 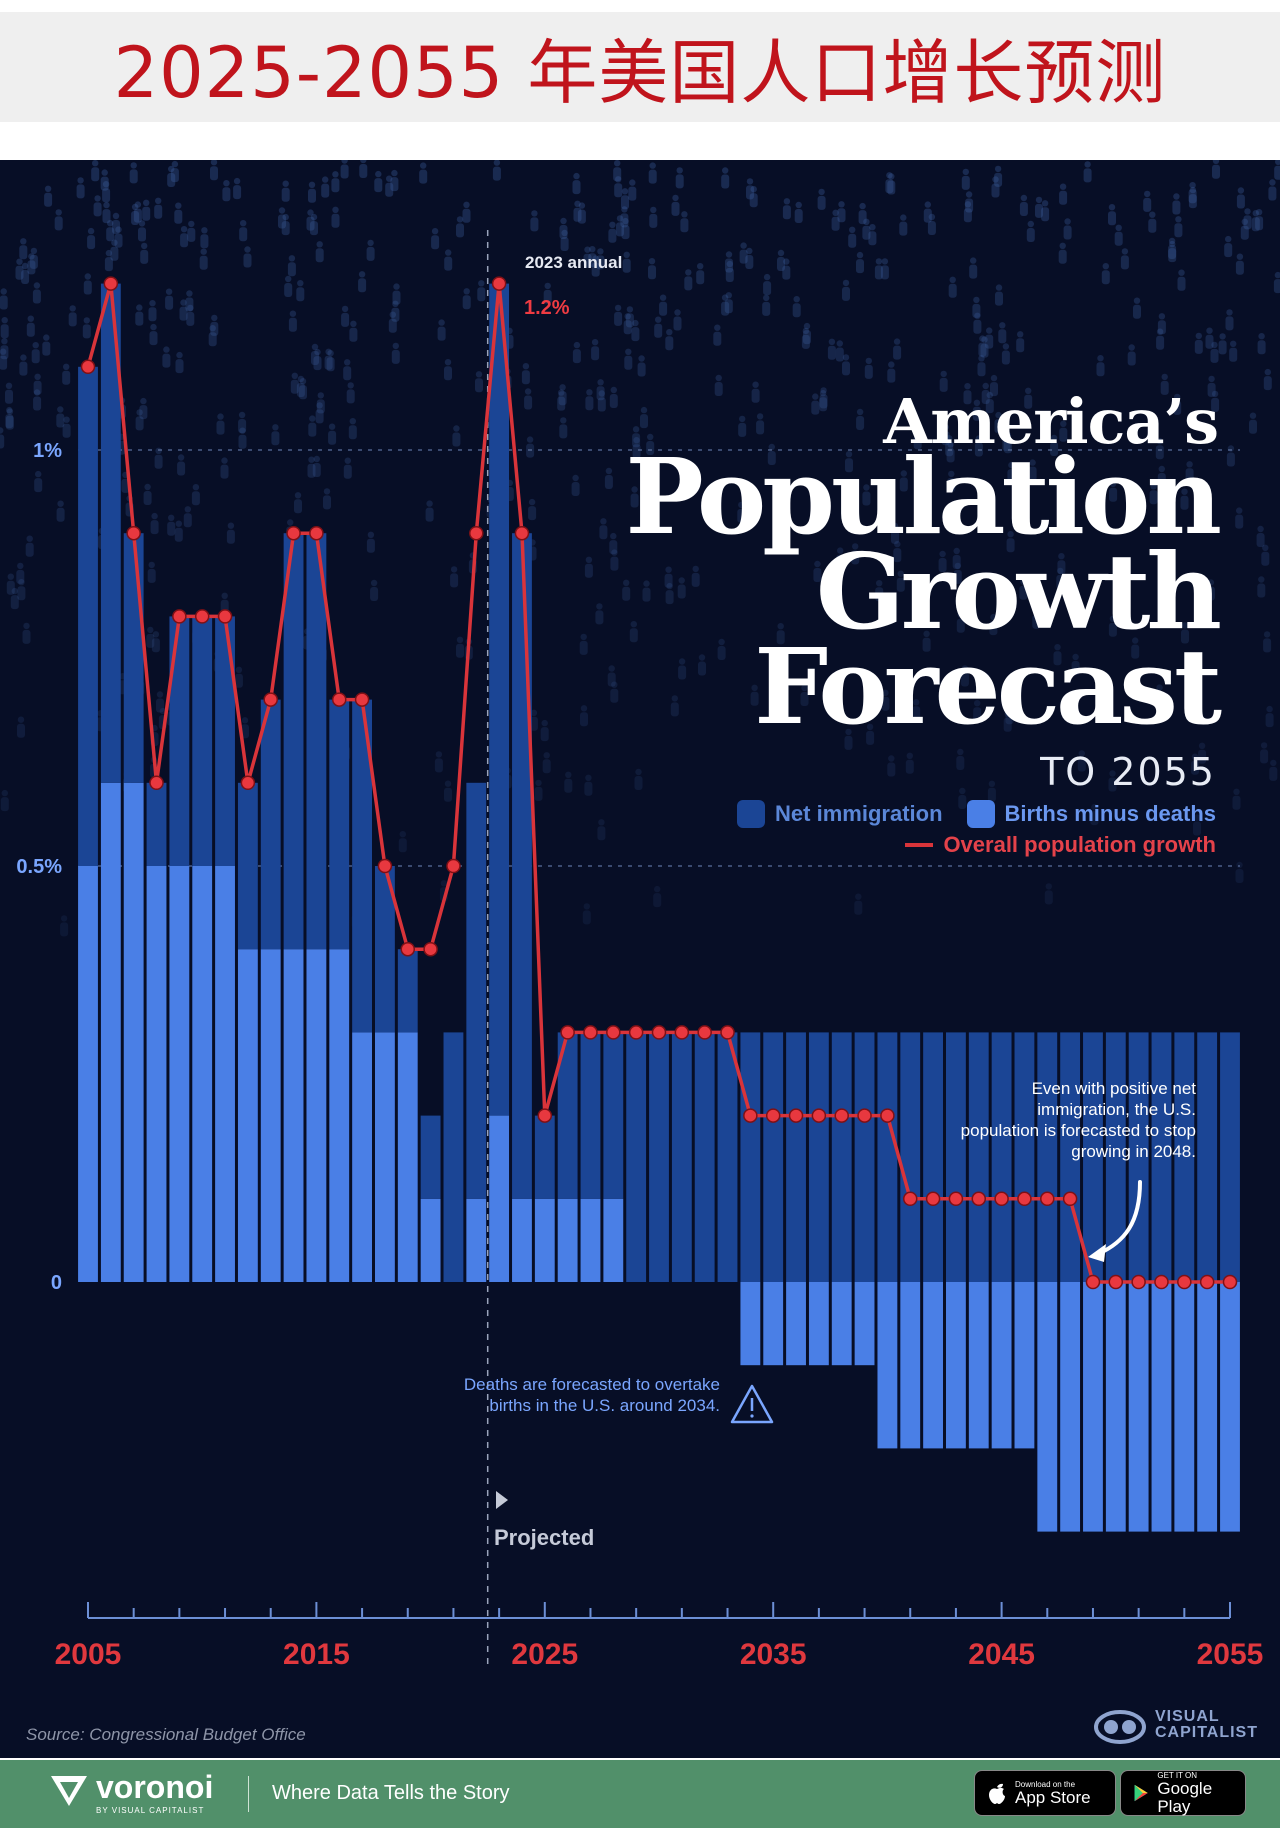 I want to click on annotation-graphics, so click(x=936, y=1302).